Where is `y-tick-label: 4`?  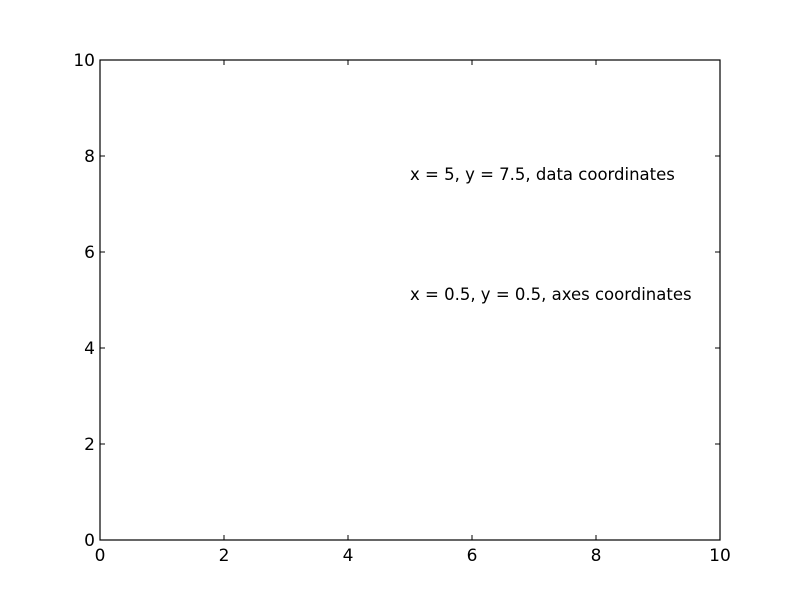
y-tick-label: 4 is located at coordinates (89, 349).